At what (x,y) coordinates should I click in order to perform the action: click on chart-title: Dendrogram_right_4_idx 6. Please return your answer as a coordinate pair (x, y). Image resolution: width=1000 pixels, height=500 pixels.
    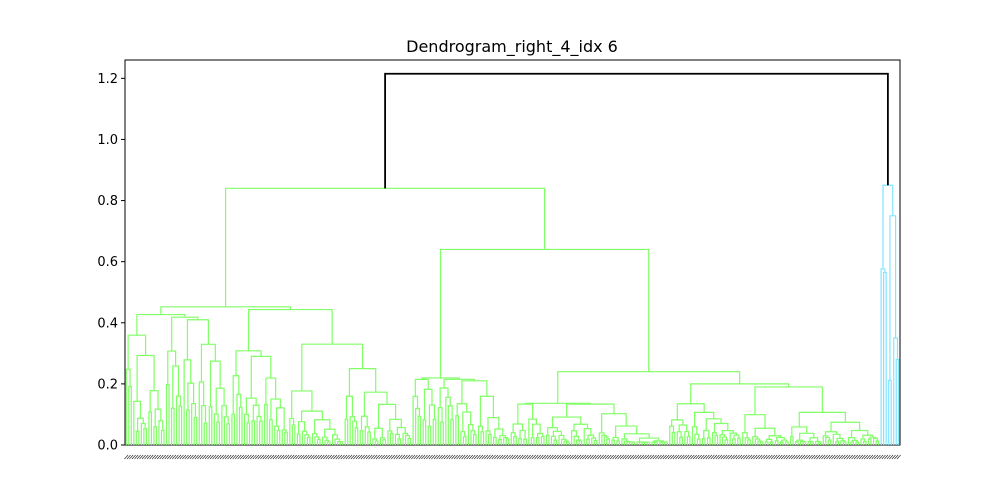
    Looking at the image, I should click on (512, 47).